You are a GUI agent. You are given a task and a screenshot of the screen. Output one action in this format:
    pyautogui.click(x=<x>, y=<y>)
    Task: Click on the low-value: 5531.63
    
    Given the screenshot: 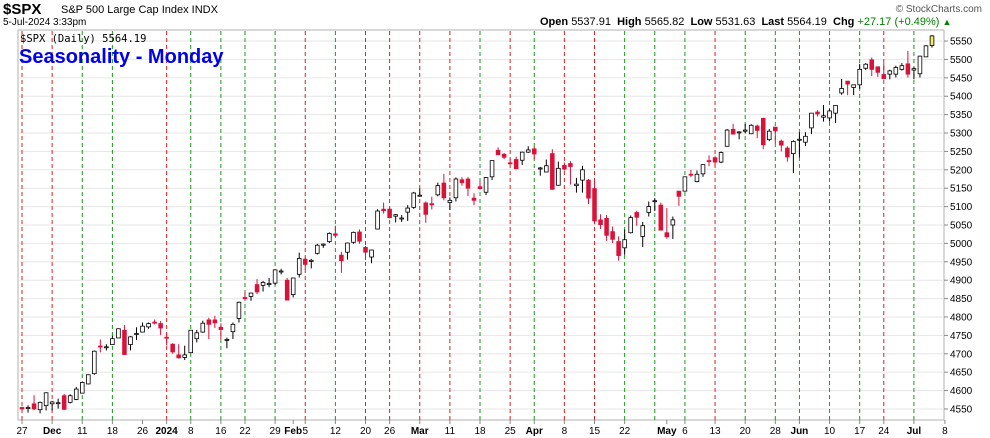 What is the action you would take?
    pyautogui.click(x=735, y=22)
    